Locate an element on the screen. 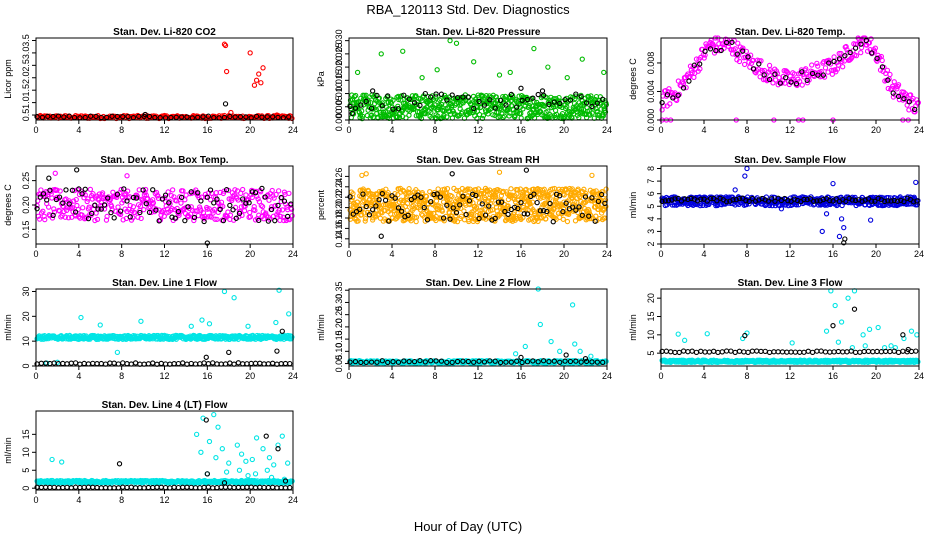  y-tick-label: 3.0 is located at coordinates (26, 53).